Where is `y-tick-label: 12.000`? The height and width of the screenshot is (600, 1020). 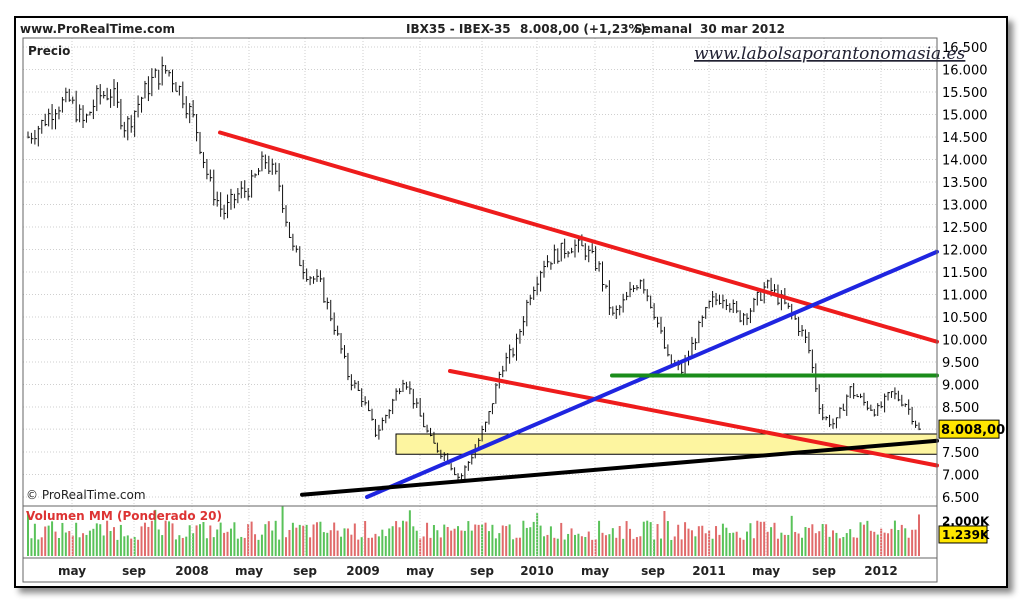
y-tick-label: 12.000 is located at coordinates (965, 251).